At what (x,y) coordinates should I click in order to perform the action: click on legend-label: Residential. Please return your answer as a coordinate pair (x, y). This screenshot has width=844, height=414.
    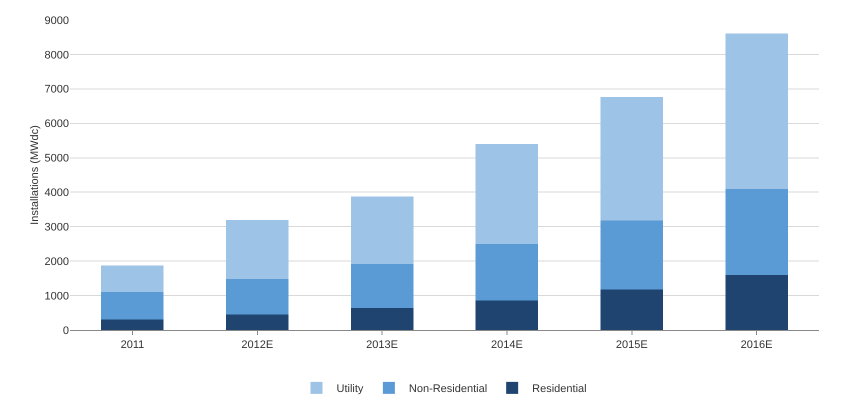
    Looking at the image, I should click on (559, 389).